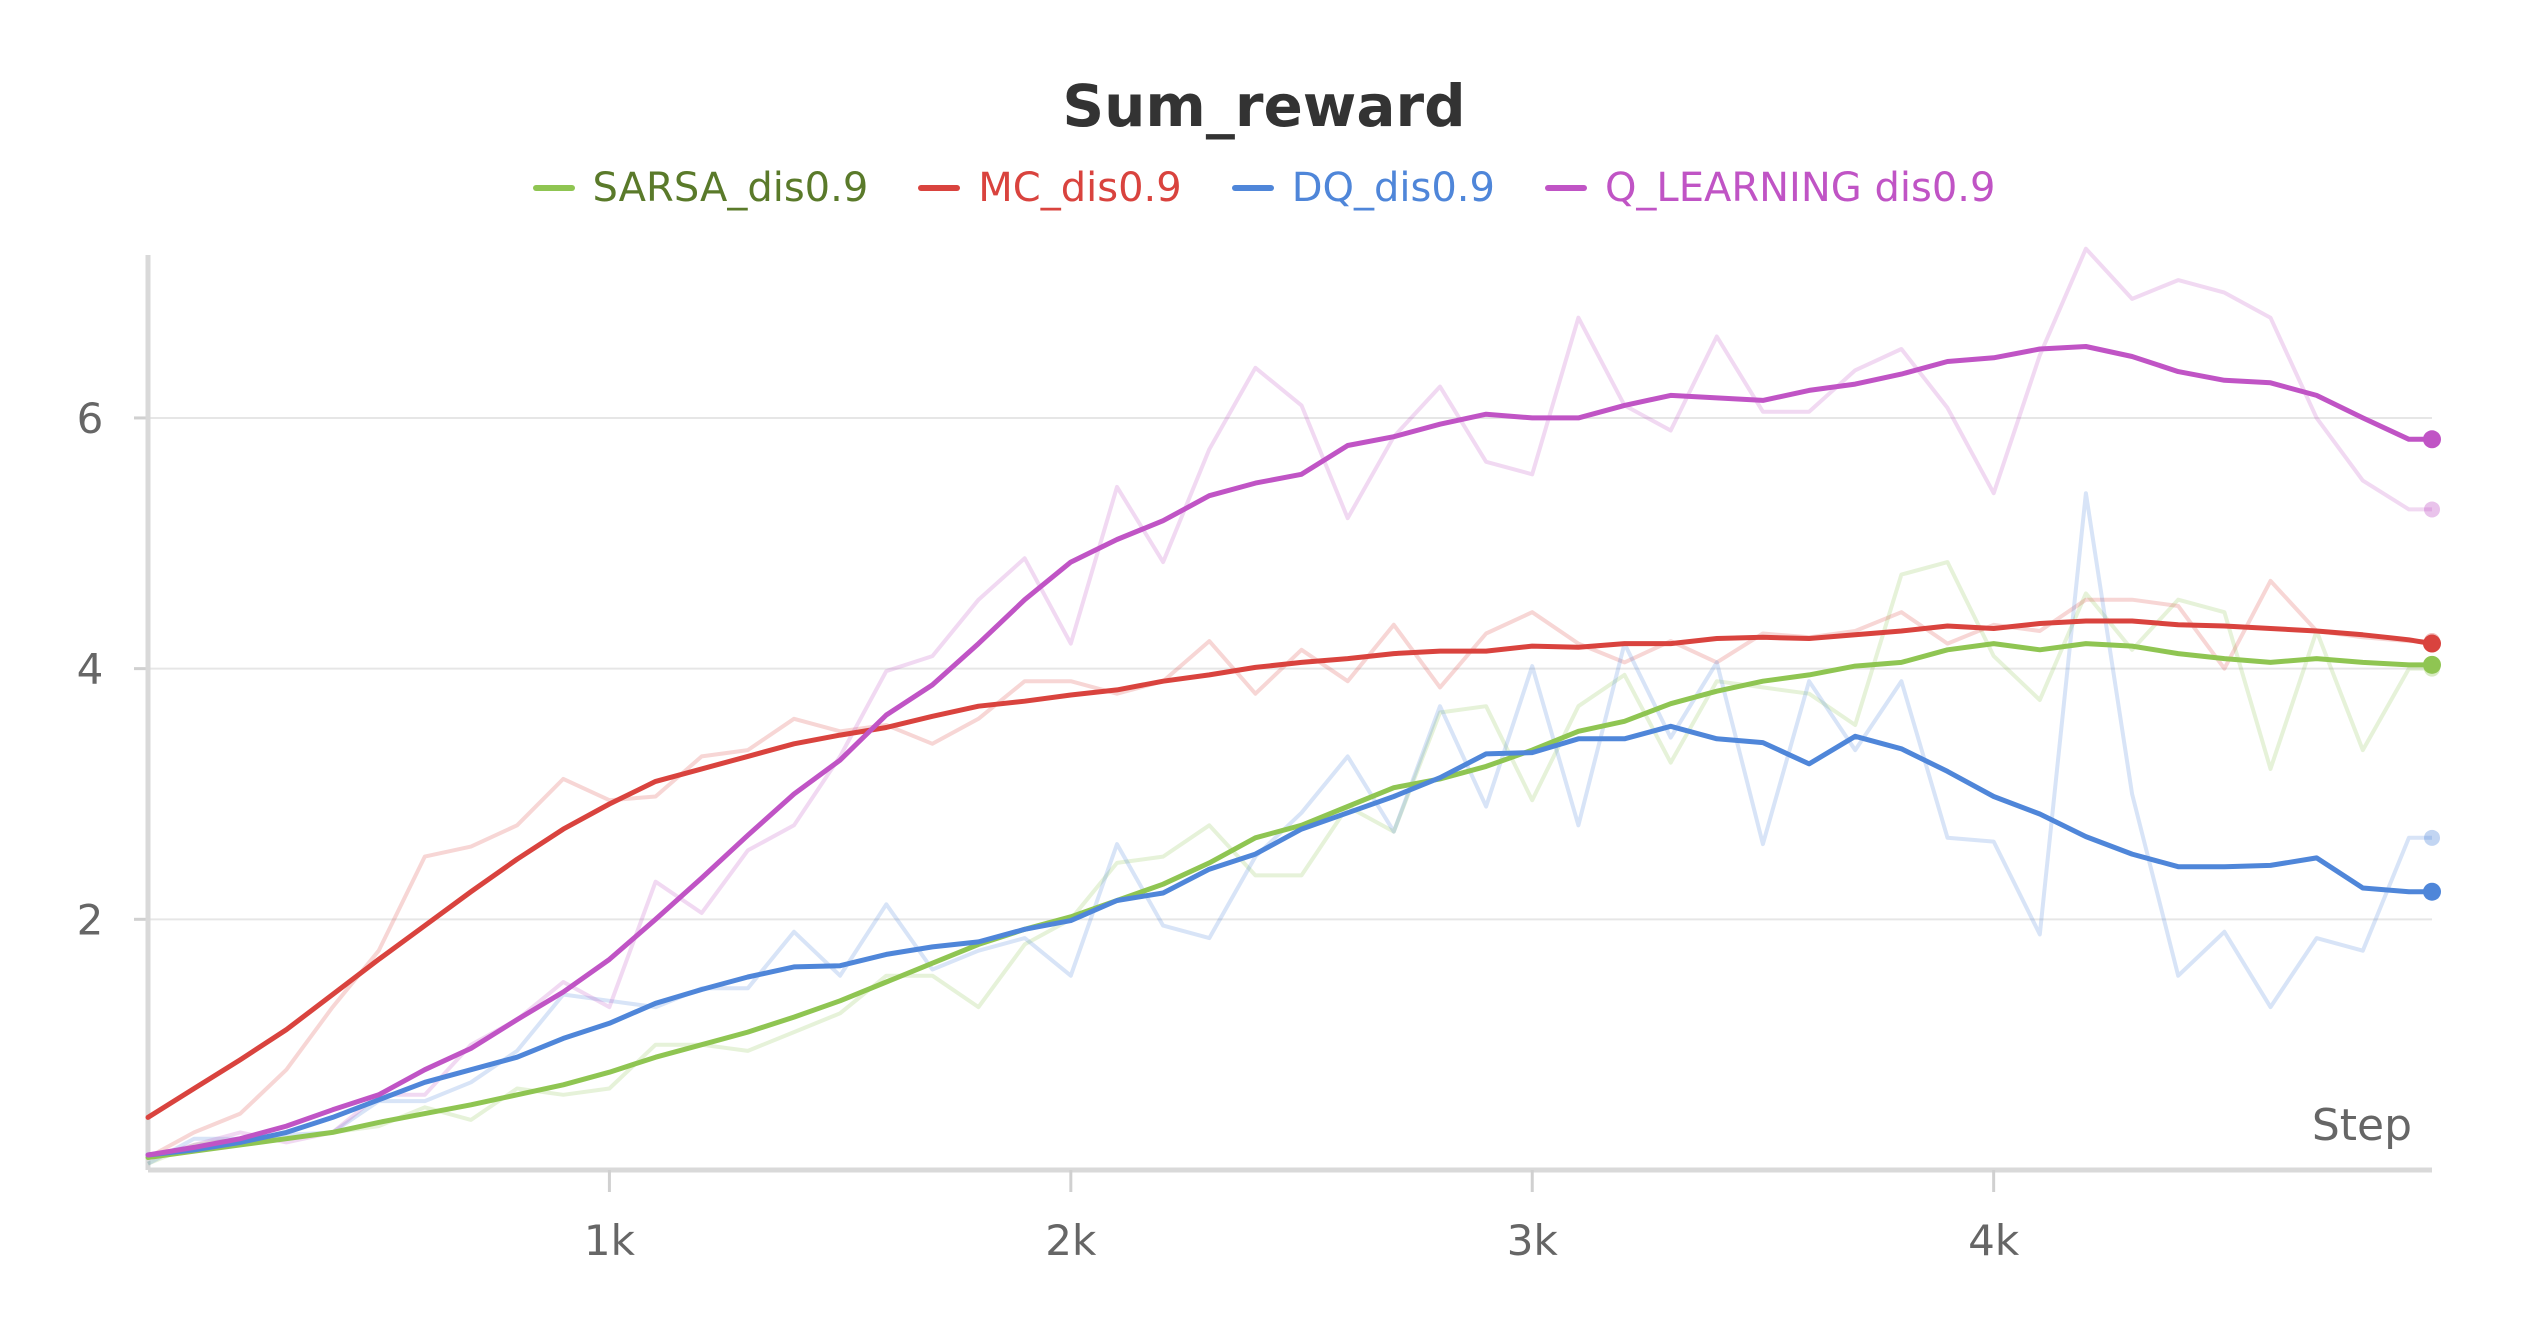 The image size is (2528, 1328). What do you see at coordinates (90, 919) in the screenshot?
I see `y-tick-label: 2` at bounding box center [90, 919].